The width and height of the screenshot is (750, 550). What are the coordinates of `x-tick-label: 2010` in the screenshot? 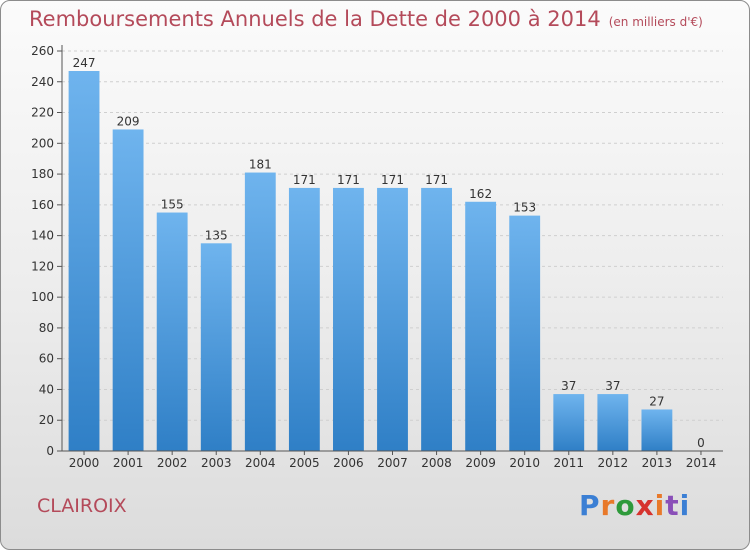 It's located at (524, 463).